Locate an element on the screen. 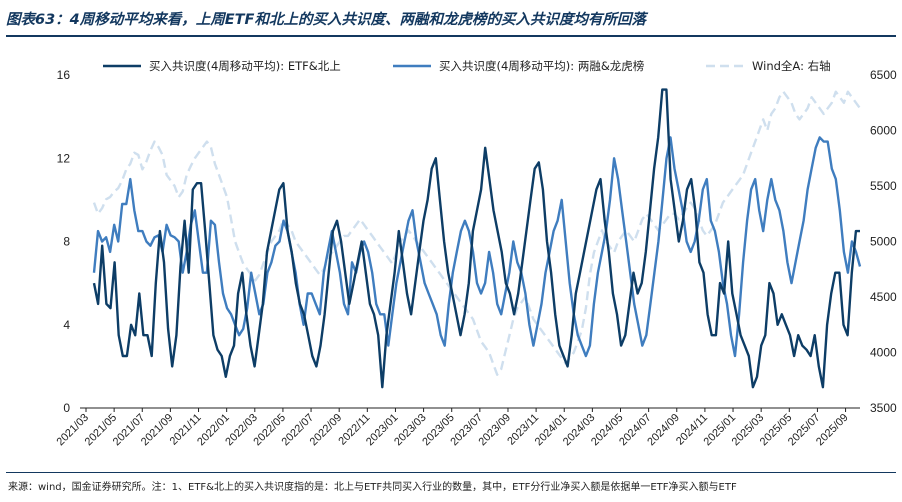 The height and width of the screenshot is (502, 902). y-left-tick-label: 0 is located at coordinates (66, 408).